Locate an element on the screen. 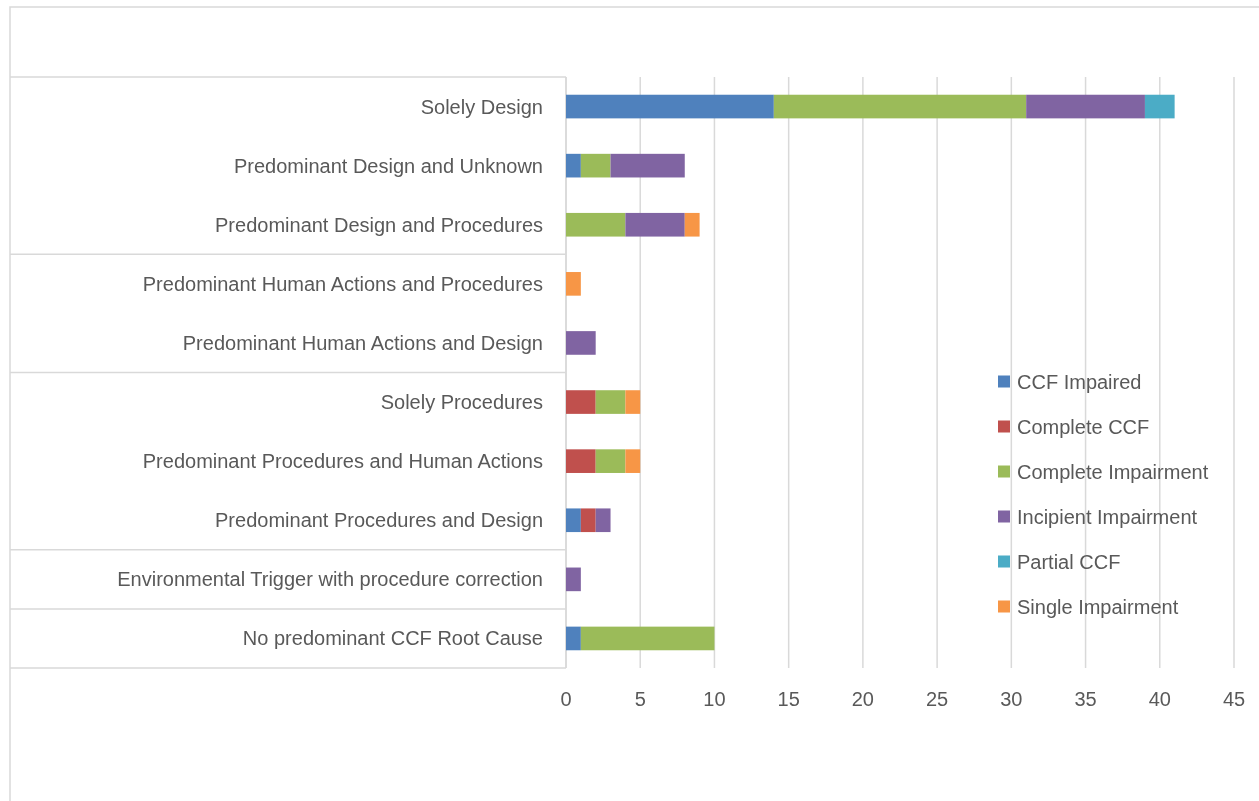 This screenshot has width=1259, height=801. x-tick-label: 35 is located at coordinates (1085, 699).